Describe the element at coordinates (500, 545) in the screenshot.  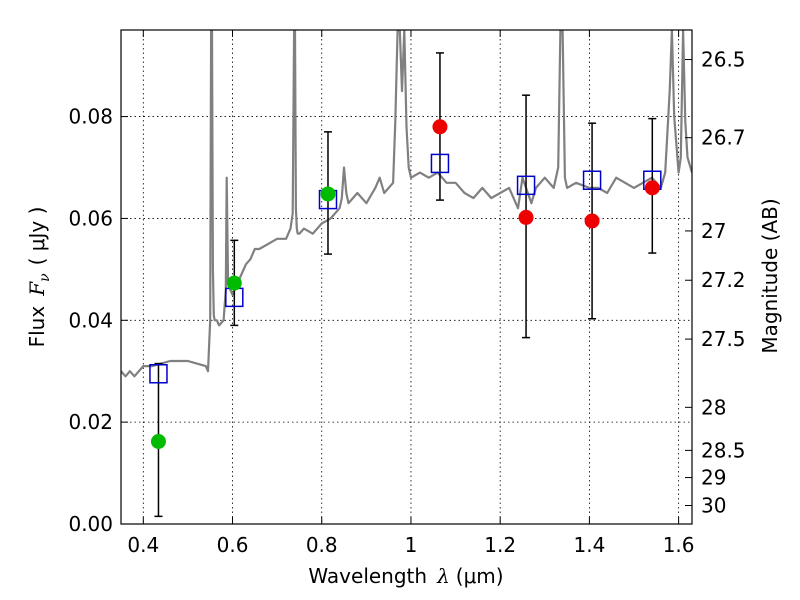
I see `x-tick-label: 1.2` at that location.